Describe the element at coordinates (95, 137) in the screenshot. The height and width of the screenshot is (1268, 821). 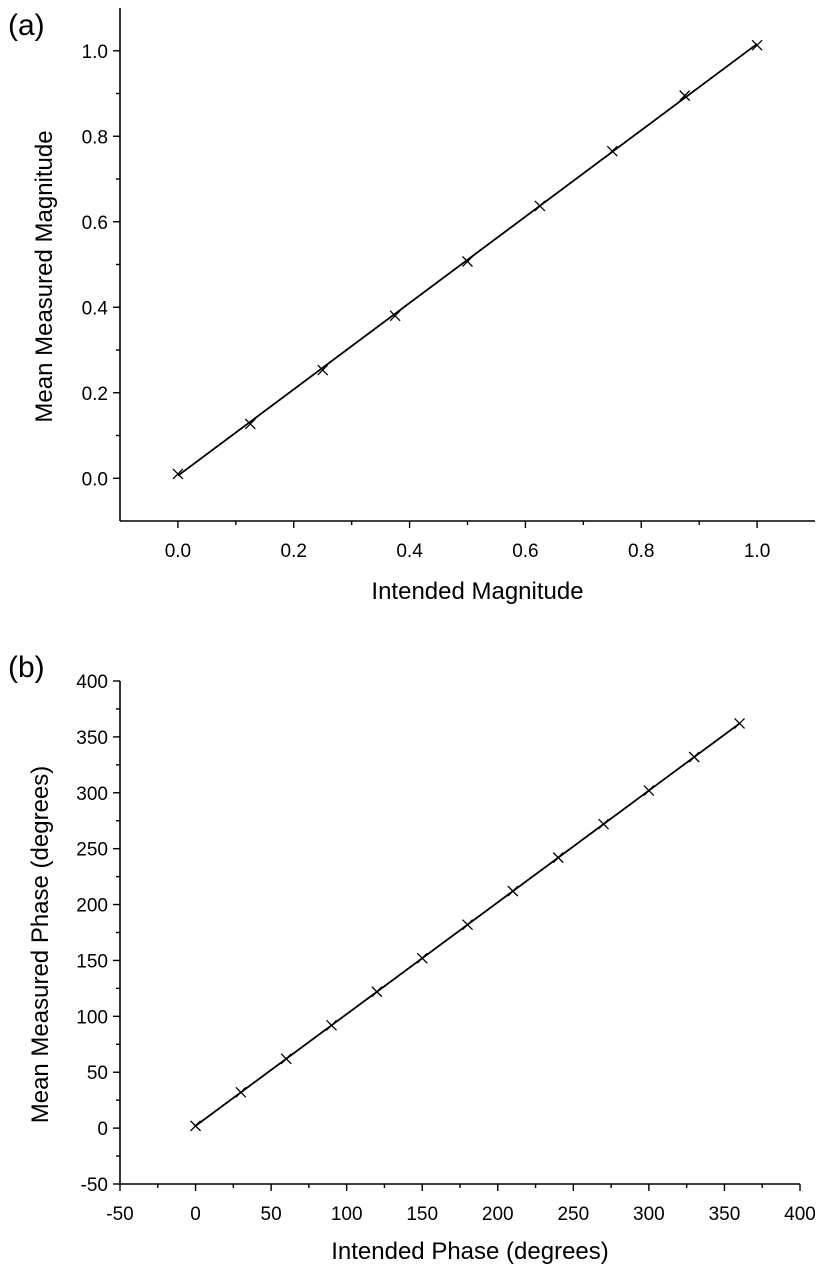
I see `y-tick-label: 0.8` at that location.